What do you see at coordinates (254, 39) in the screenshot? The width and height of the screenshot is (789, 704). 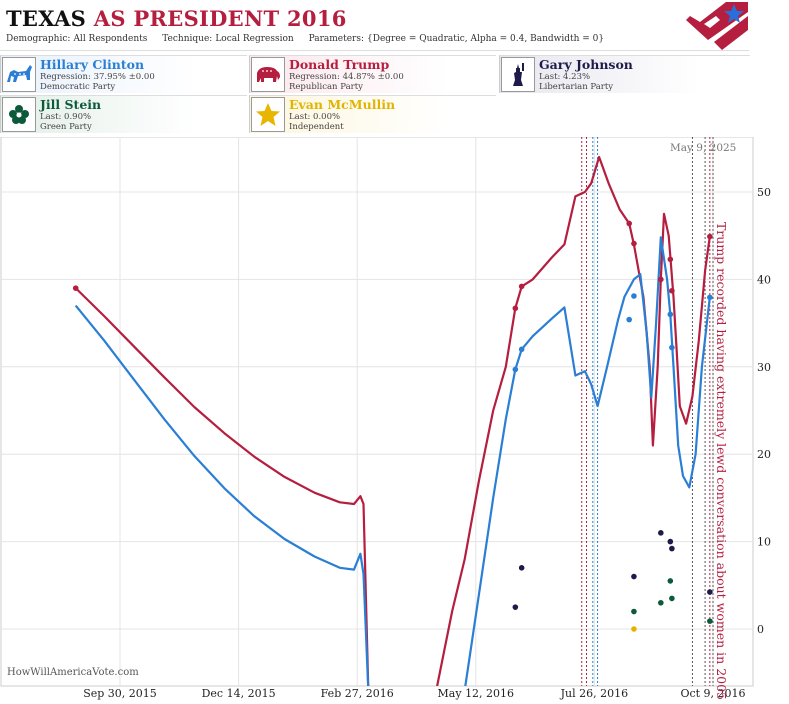 I see `technique-value: Local Regression` at bounding box center [254, 39].